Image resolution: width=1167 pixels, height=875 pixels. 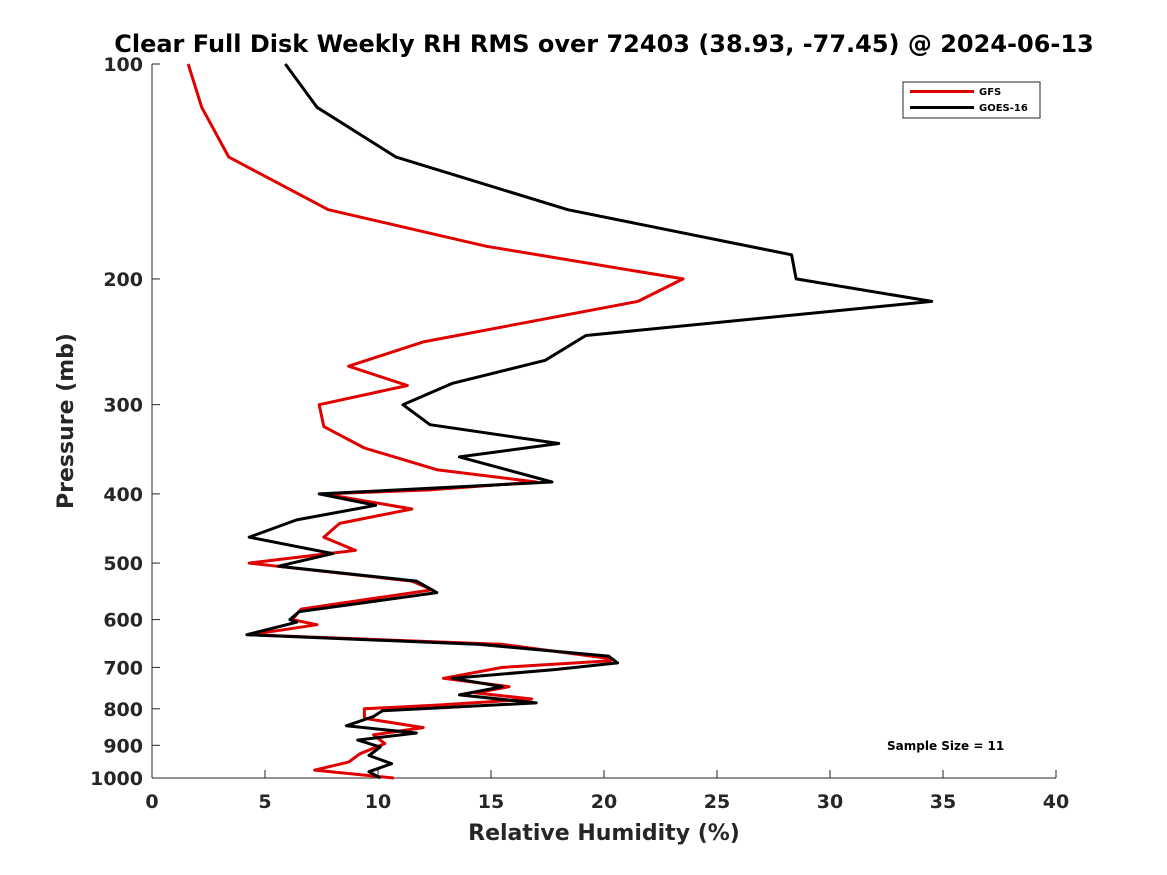 I want to click on x-axis-label: Relative Humidity (%), so click(x=604, y=833).